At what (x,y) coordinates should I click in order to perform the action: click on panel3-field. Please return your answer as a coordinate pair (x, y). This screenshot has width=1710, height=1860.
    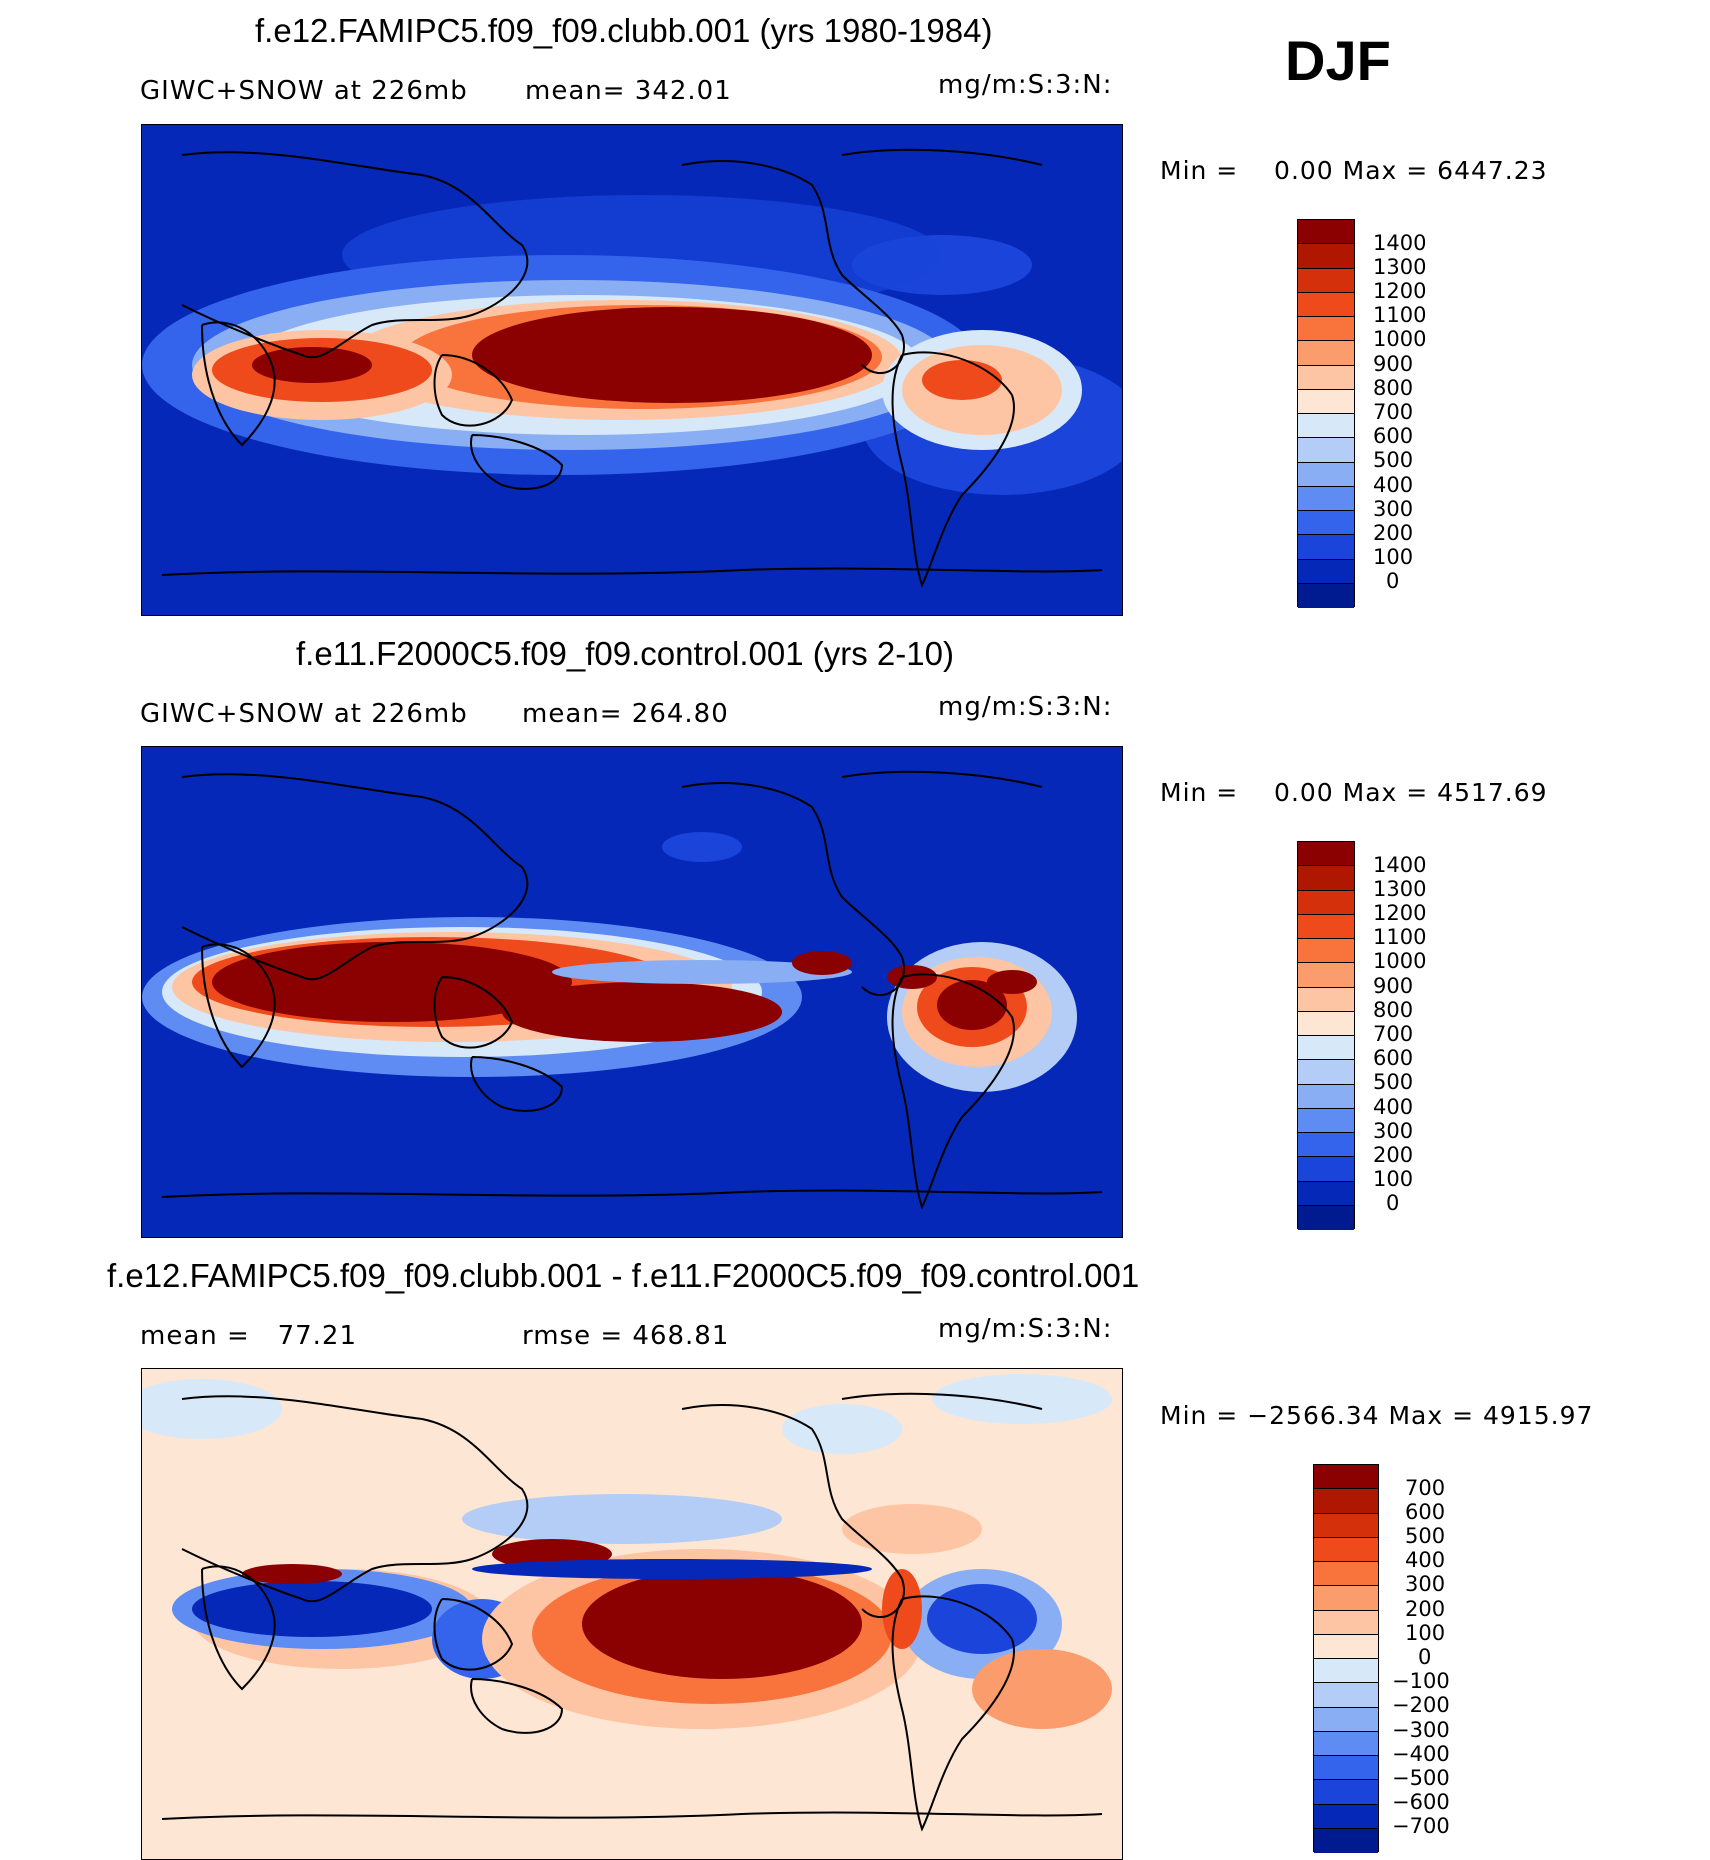
    Looking at the image, I should click on (627, 1551).